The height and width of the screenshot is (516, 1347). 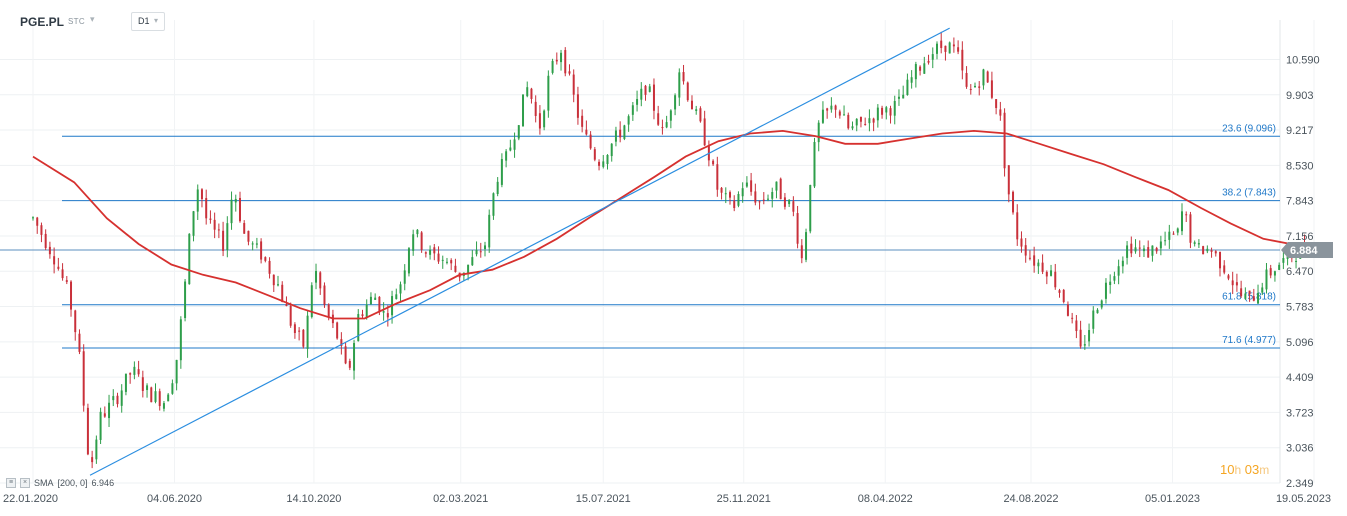 I want to click on chart-type-label: STC, so click(x=76, y=21).